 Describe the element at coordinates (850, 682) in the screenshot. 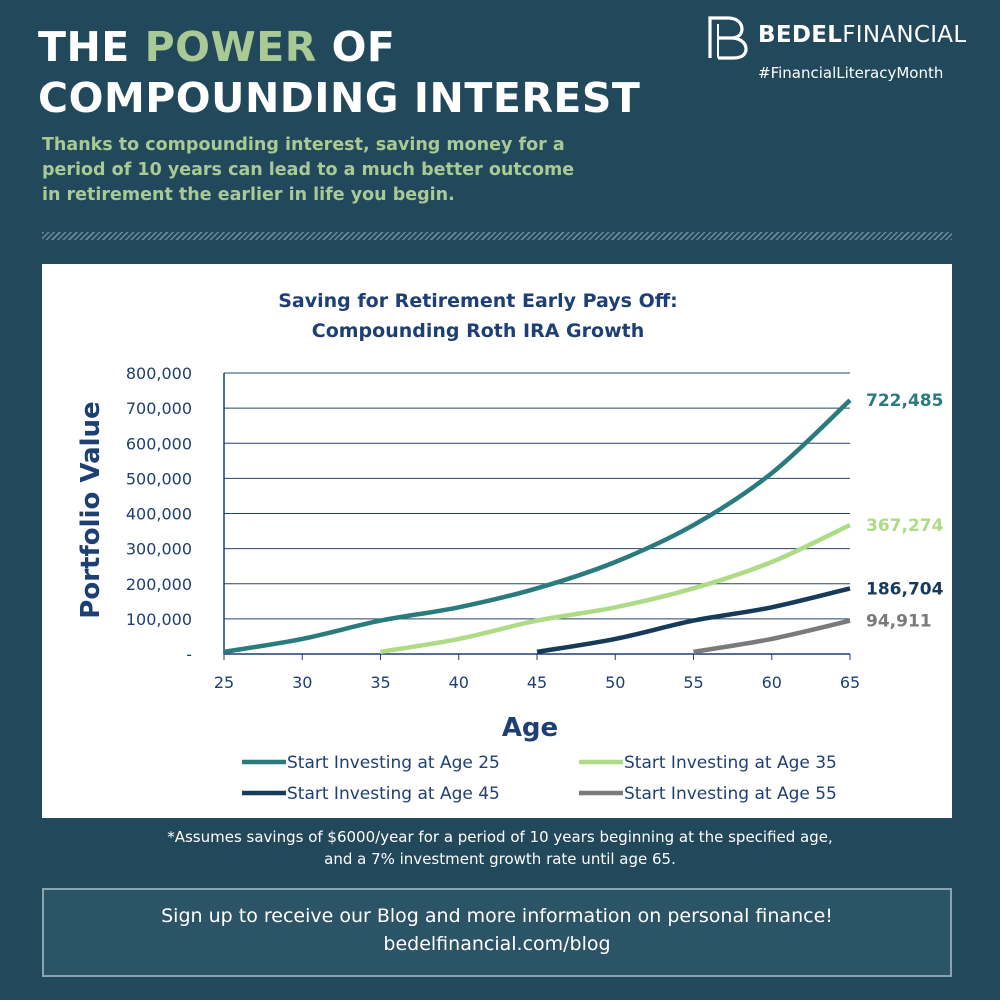

I see `x-tick-label: 65` at that location.